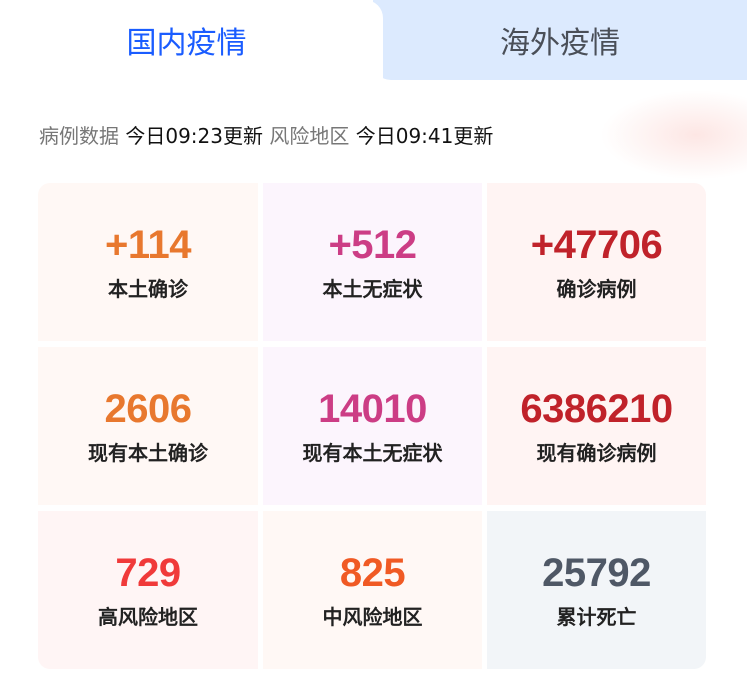 This screenshot has height=682, width=747. I want to click on stat-value: 2606, so click(148, 408).